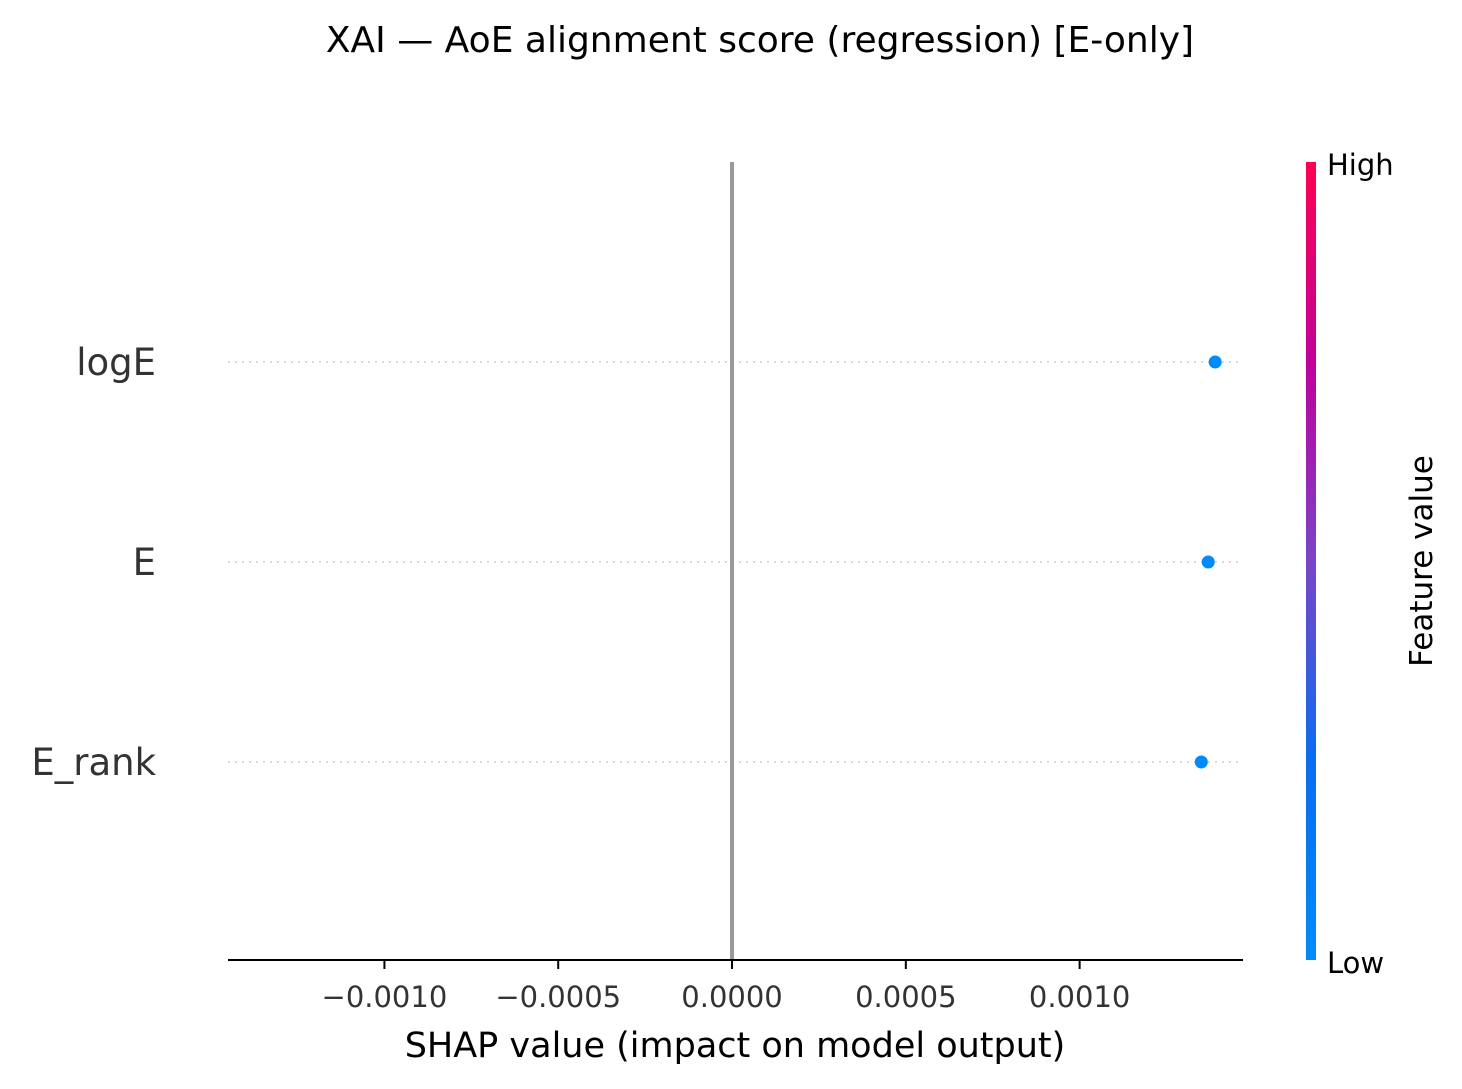 This screenshot has height=1089, width=1462. Describe the element at coordinates (1355, 963) in the screenshot. I see `colorbar-low-label: Low` at that location.